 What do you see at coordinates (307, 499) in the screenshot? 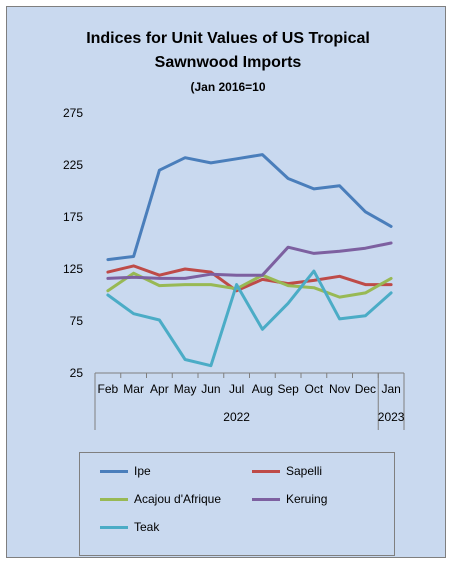
I see `legend-label: Keruing` at bounding box center [307, 499].